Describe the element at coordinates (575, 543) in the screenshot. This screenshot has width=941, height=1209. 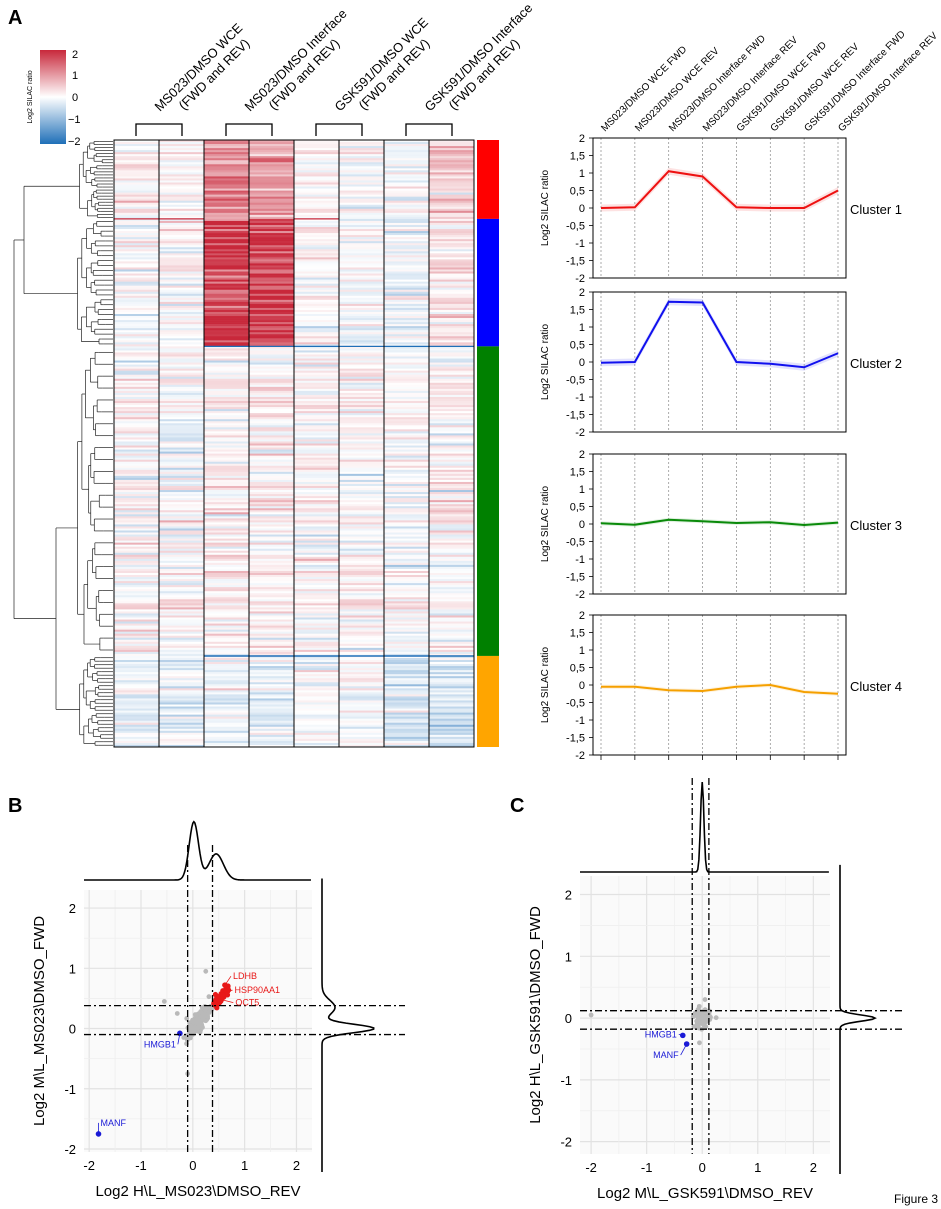
I see `profile-y-tick-label: -0,5` at that location.